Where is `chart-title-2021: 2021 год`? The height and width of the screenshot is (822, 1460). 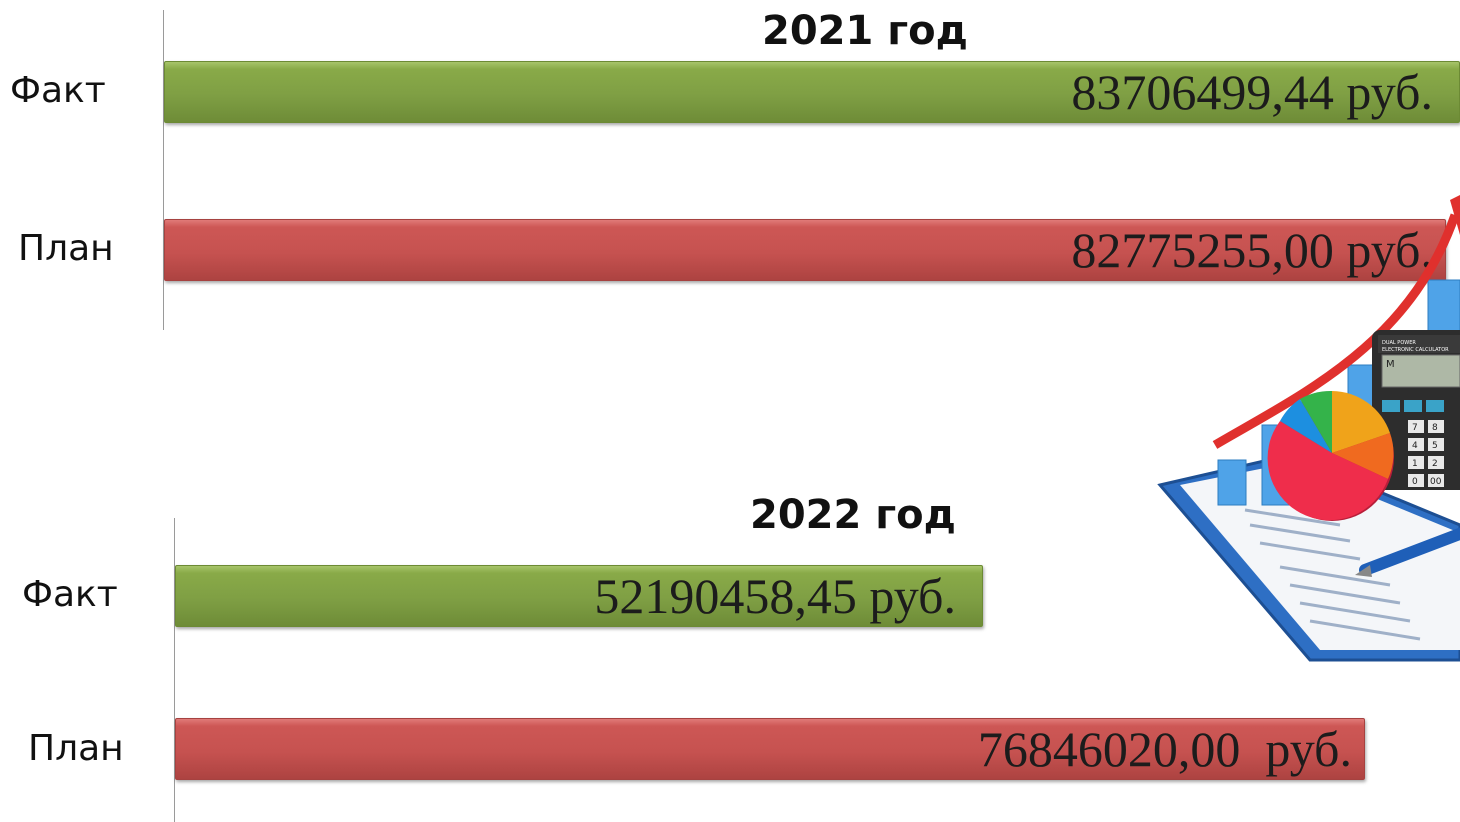 chart-title-2021: 2021 год is located at coordinates (865, 31).